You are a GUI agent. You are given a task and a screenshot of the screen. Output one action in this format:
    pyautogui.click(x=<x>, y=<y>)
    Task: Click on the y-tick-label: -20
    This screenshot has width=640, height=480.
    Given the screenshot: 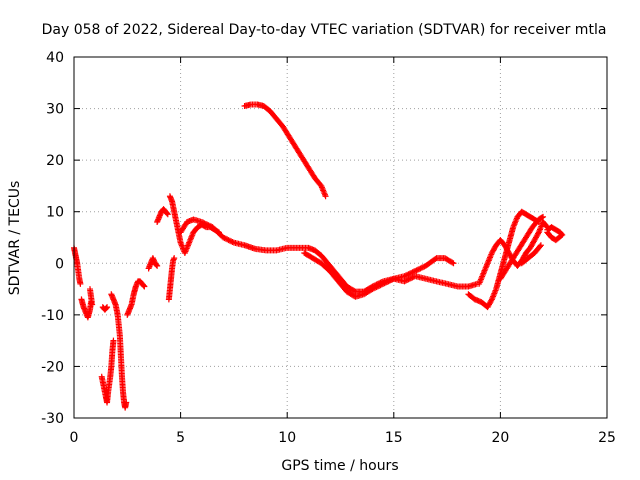 What is the action you would take?
    pyautogui.click(x=52, y=367)
    